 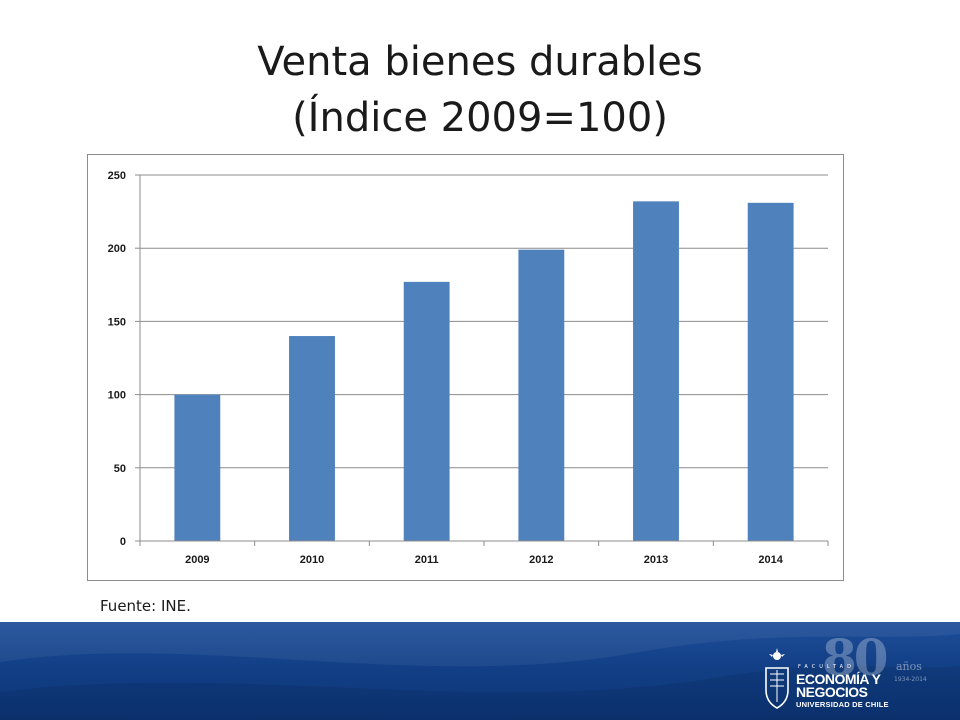 What do you see at coordinates (145, 606) in the screenshot?
I see `source-note: Fuente: INE.` at bounding box center [145, 606].